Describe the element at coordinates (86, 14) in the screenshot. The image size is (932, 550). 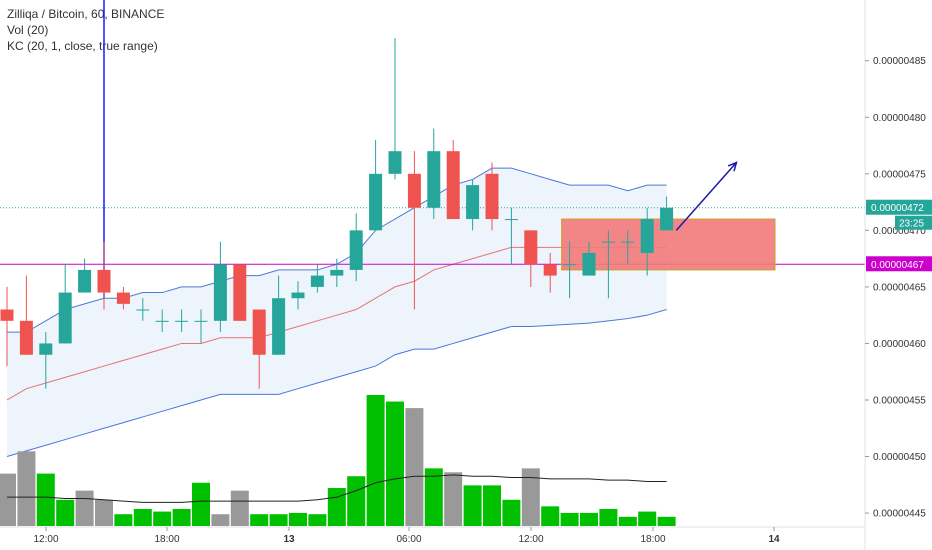
I see `symbol-title: Zilliqa / Bitcoin, 60, BINANCE` at that location.